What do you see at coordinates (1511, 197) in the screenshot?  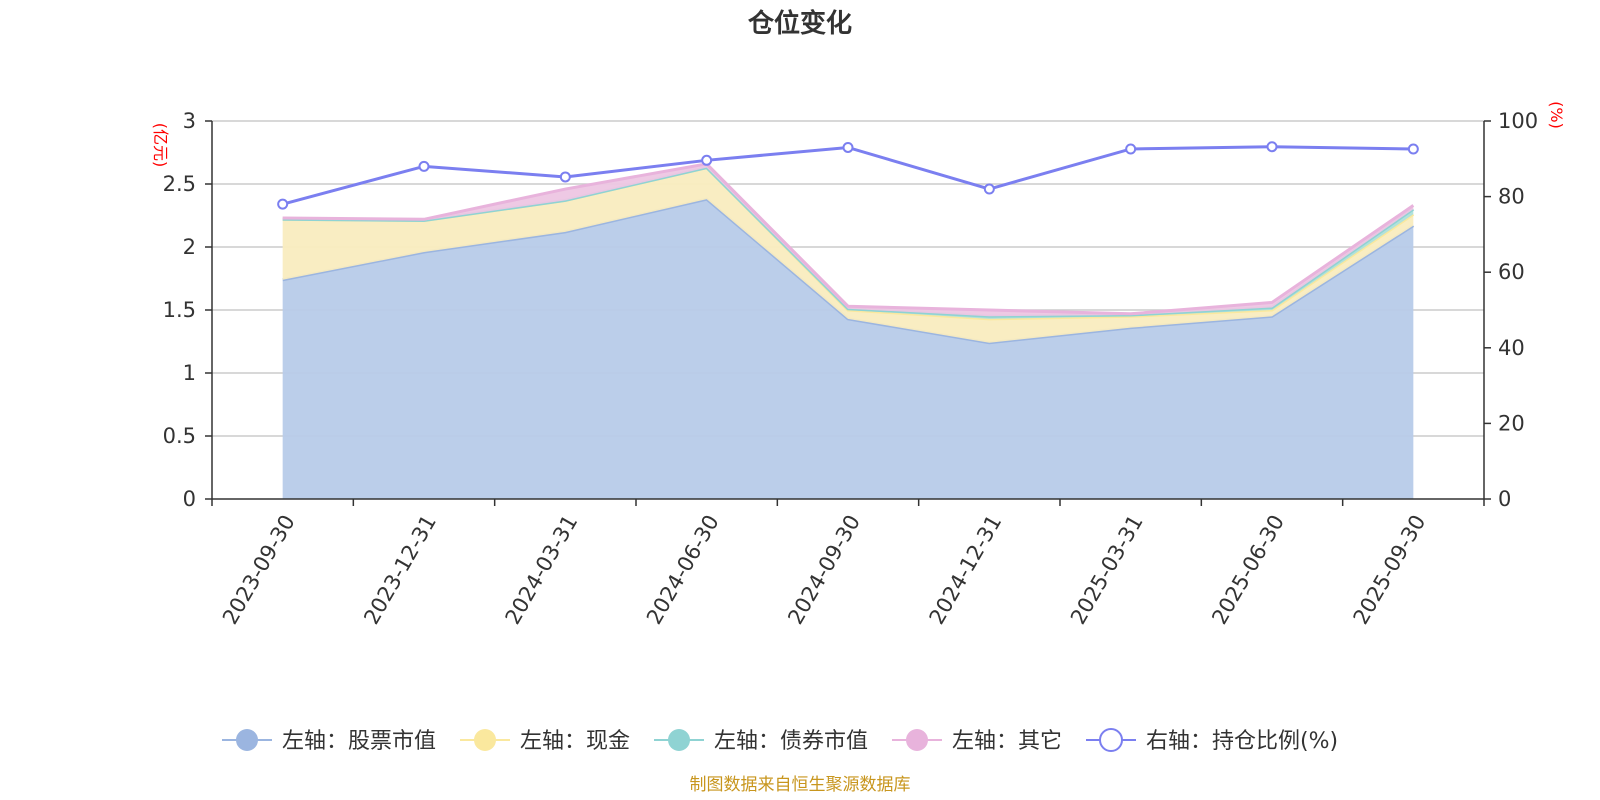 I see `right-tick-label: 80` at bounding box center [1511, 197].